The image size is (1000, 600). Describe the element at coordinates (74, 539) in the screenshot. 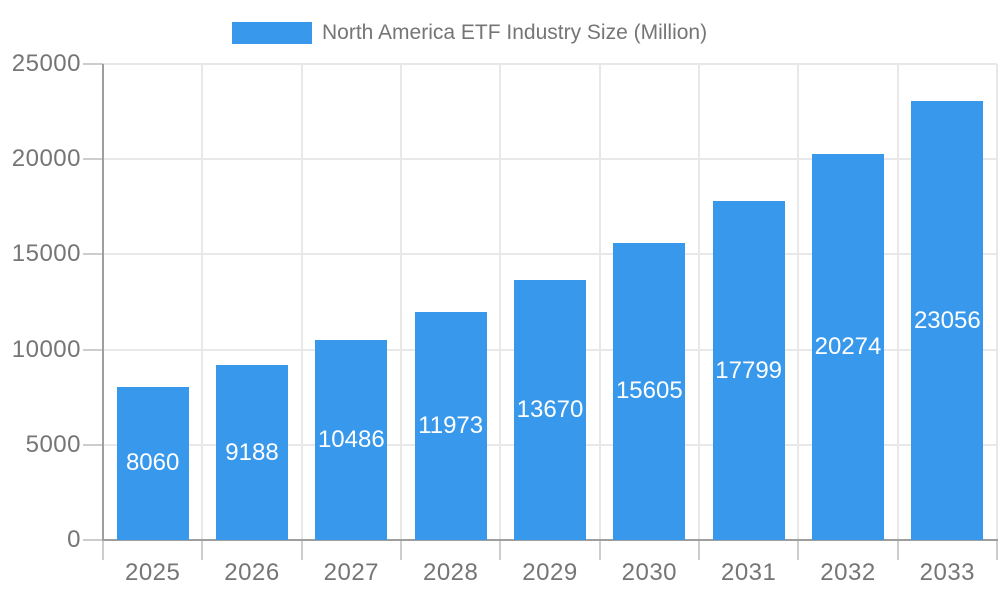

I see `y-tick-label: 0` at that location.